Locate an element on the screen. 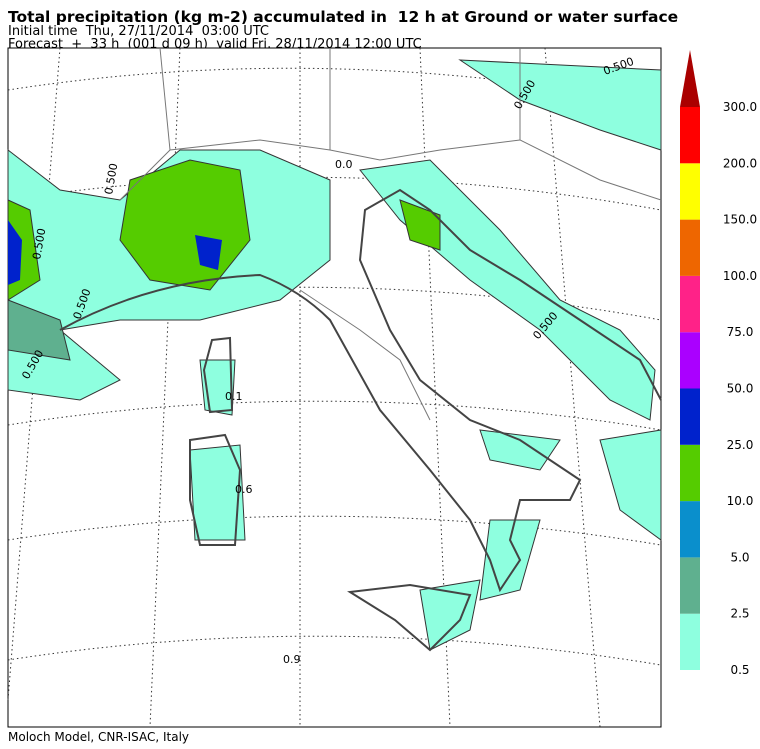 This screenshot has height=749, width=760. colorbar-tick-label: 0.5 is located at coordinates (739, 670).